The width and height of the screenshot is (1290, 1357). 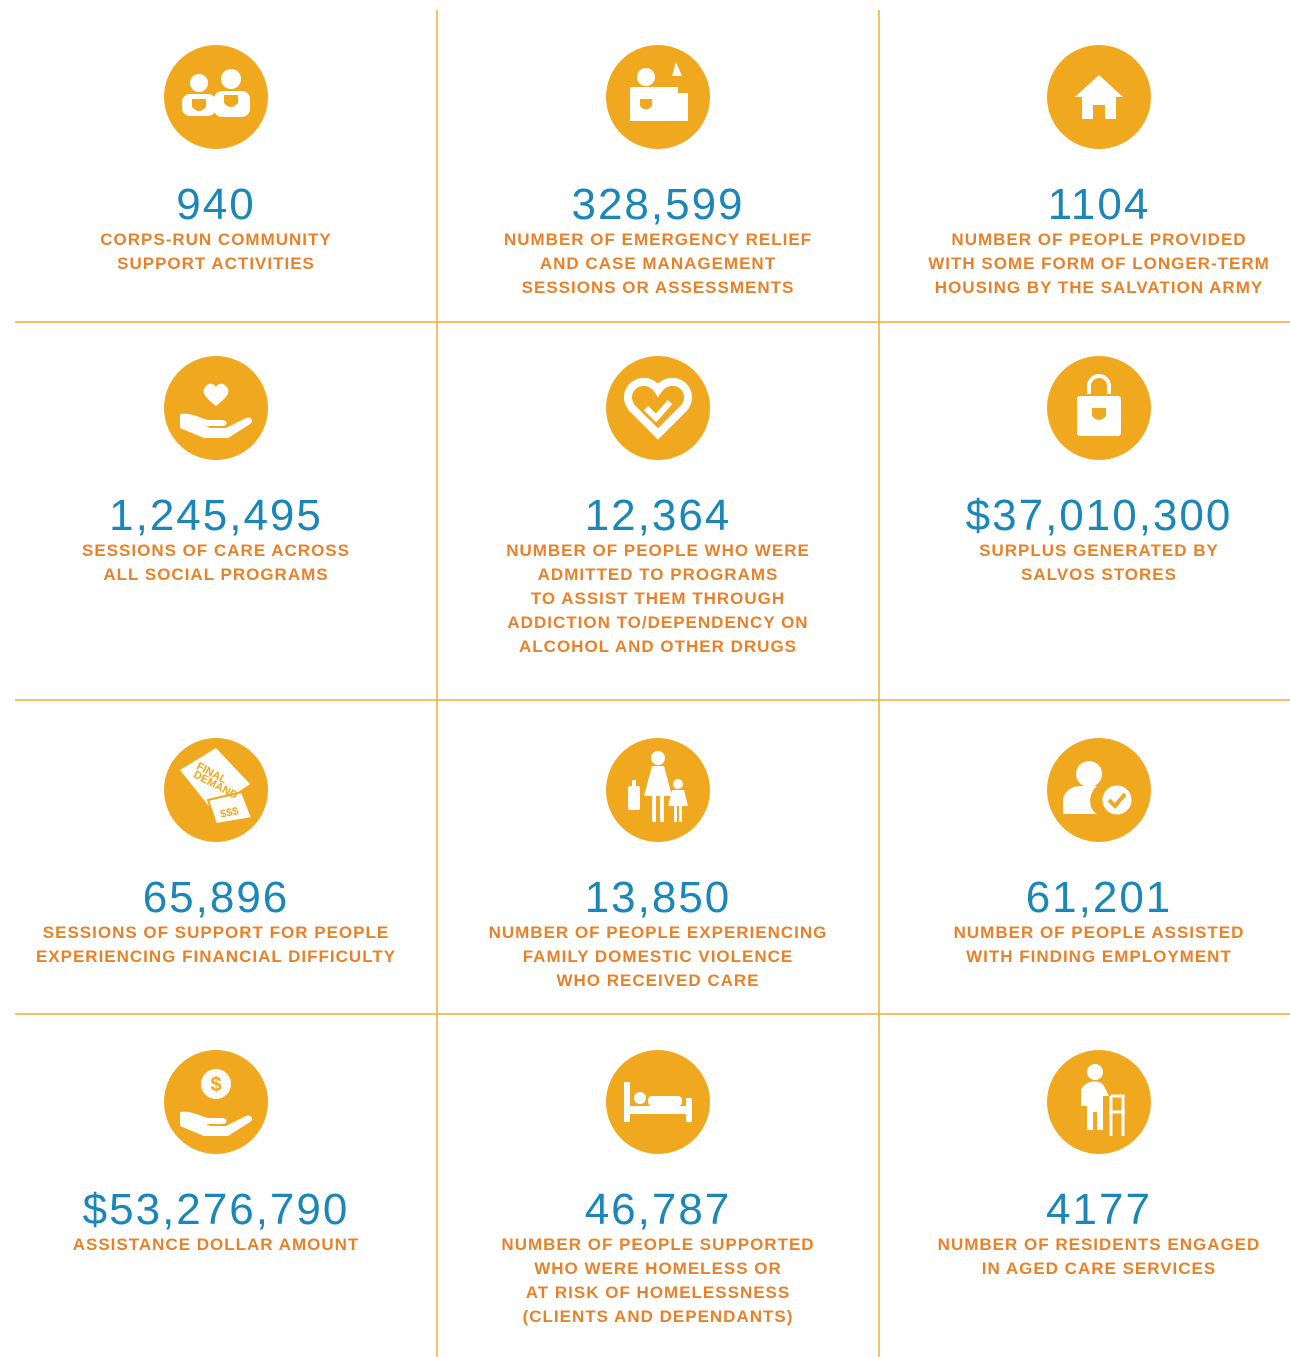 What do you see at coordinates (657, 204) in the screenshot?
I see `stat-number: 328,599` at bounding box center [657, 204].